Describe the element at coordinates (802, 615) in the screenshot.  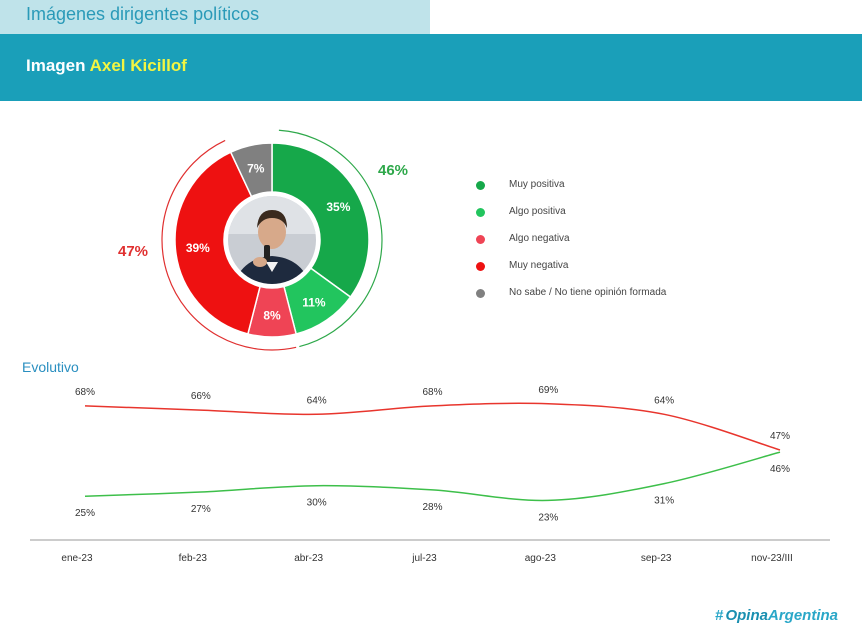
I see `brand-part2: Argentina` at that location.